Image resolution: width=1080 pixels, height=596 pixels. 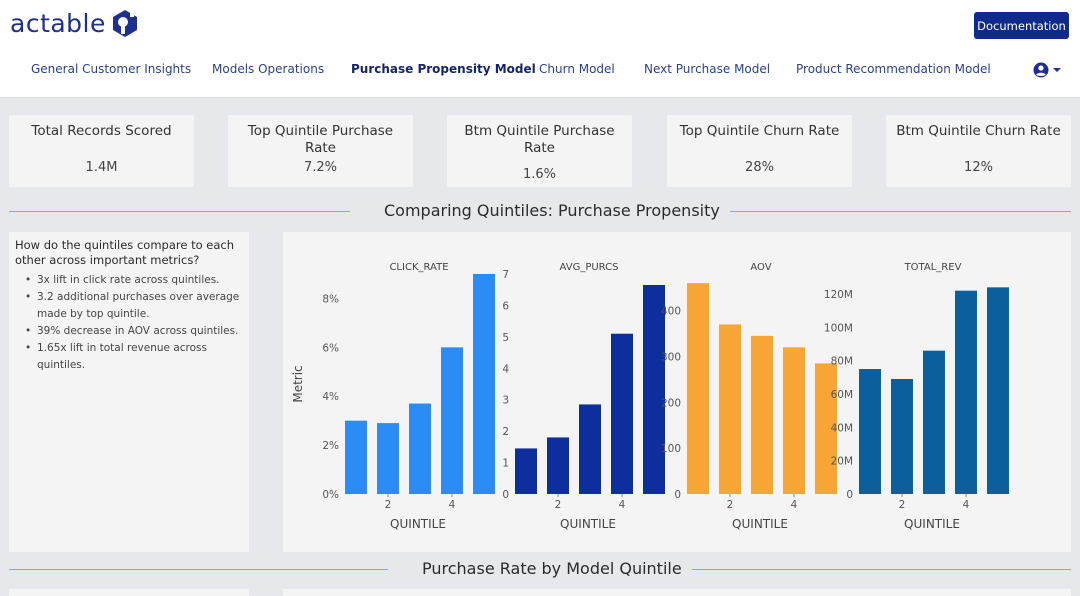 What do you see at coordinates (111, 69) in the screenshot?
I see `tab-general-customer-insights: General Customer Insights` at bounding box center [111, 69].